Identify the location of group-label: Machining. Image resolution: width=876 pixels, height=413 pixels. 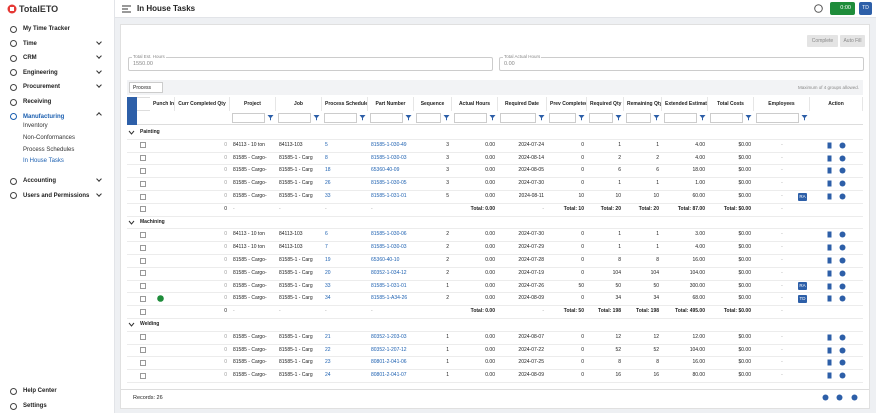
(152, 221).